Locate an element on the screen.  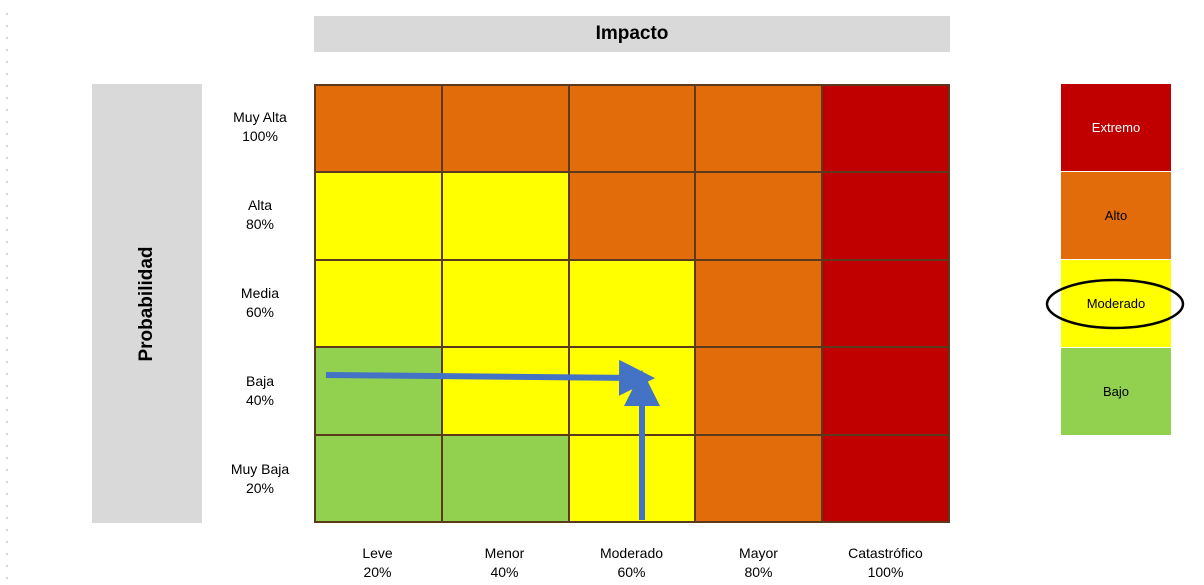
row-label-name: Muy Alta is located at coordinates (260, 117).